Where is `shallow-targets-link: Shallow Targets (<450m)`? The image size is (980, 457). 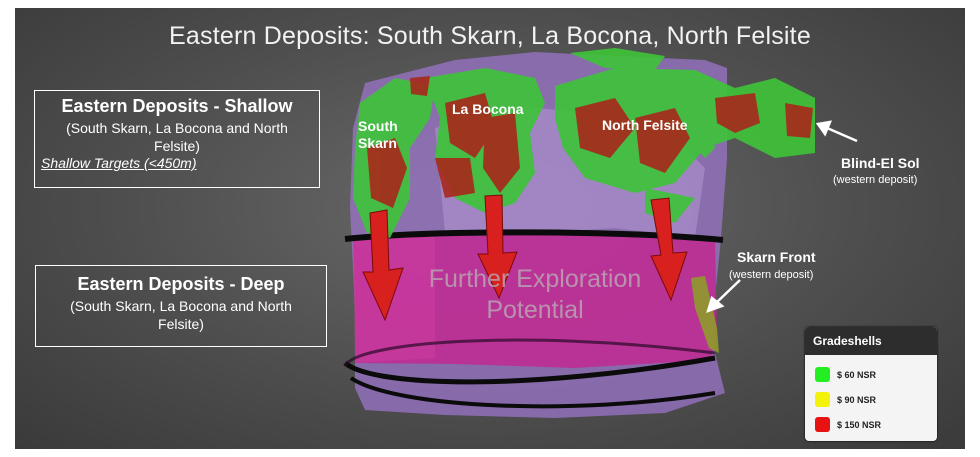
shallow-targets-link: Shallow Targets (<450m) is located at coordinates (119, 163).